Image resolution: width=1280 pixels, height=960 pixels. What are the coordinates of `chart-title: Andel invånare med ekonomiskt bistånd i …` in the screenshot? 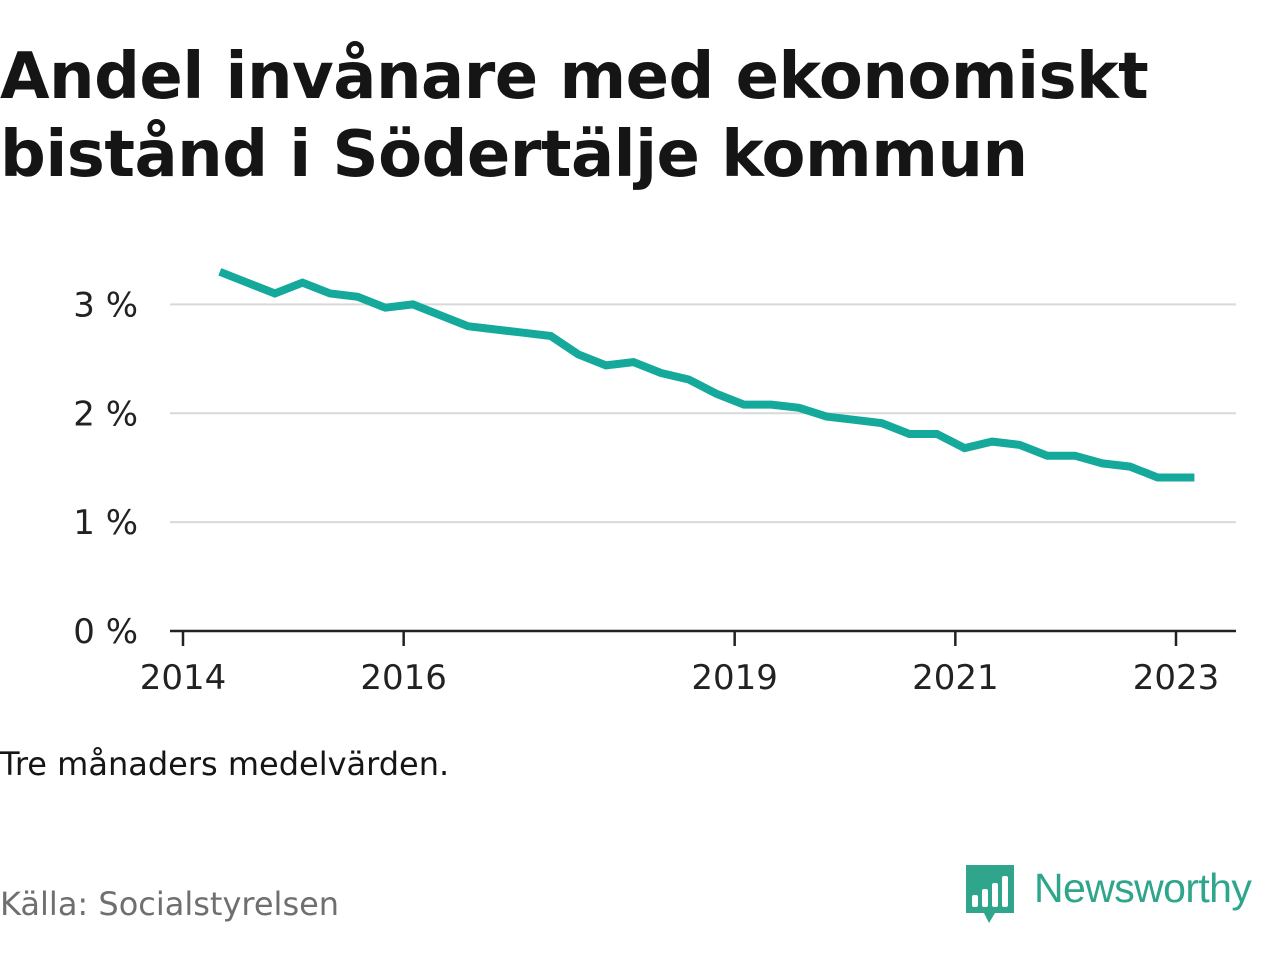 It's located at (574, 116).